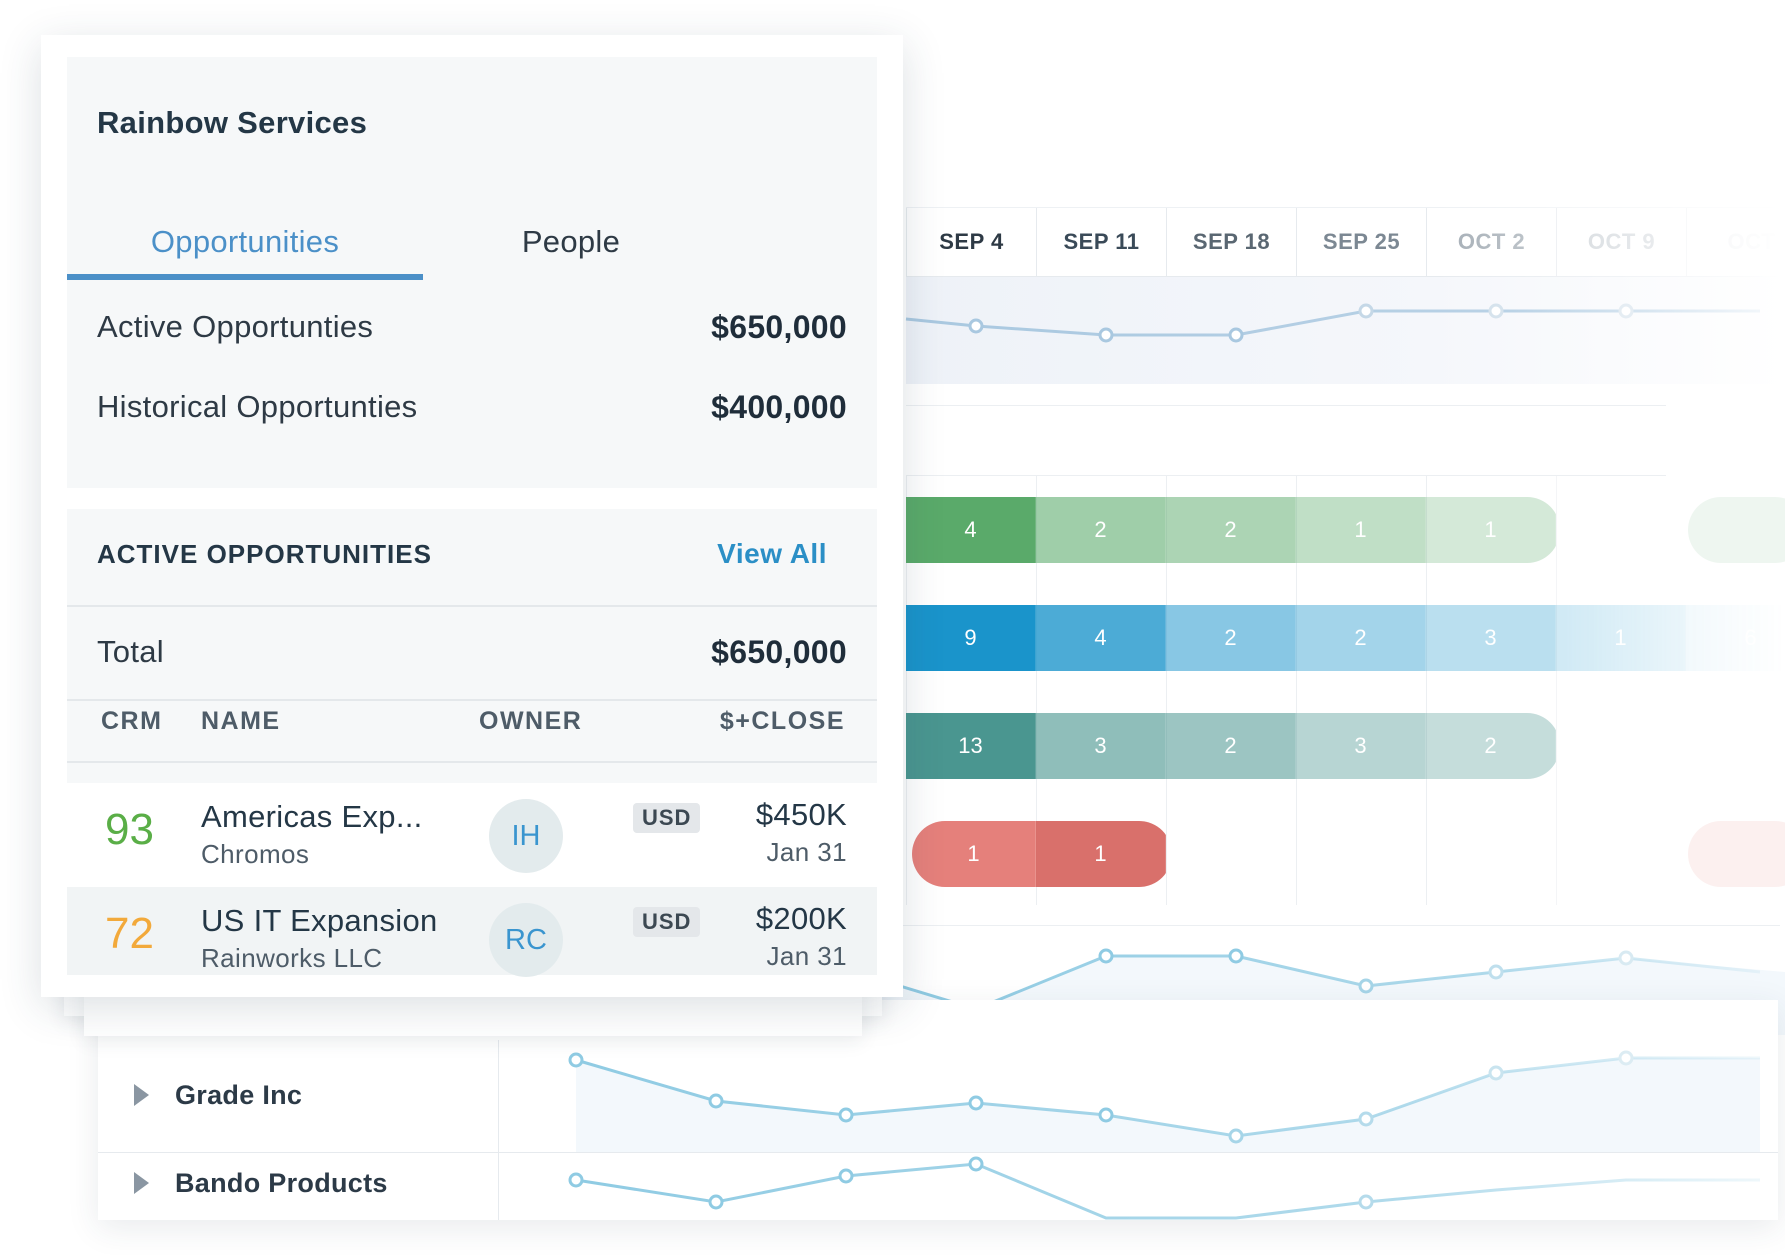  I want to click on sparkline-top, so click(1332, 323).